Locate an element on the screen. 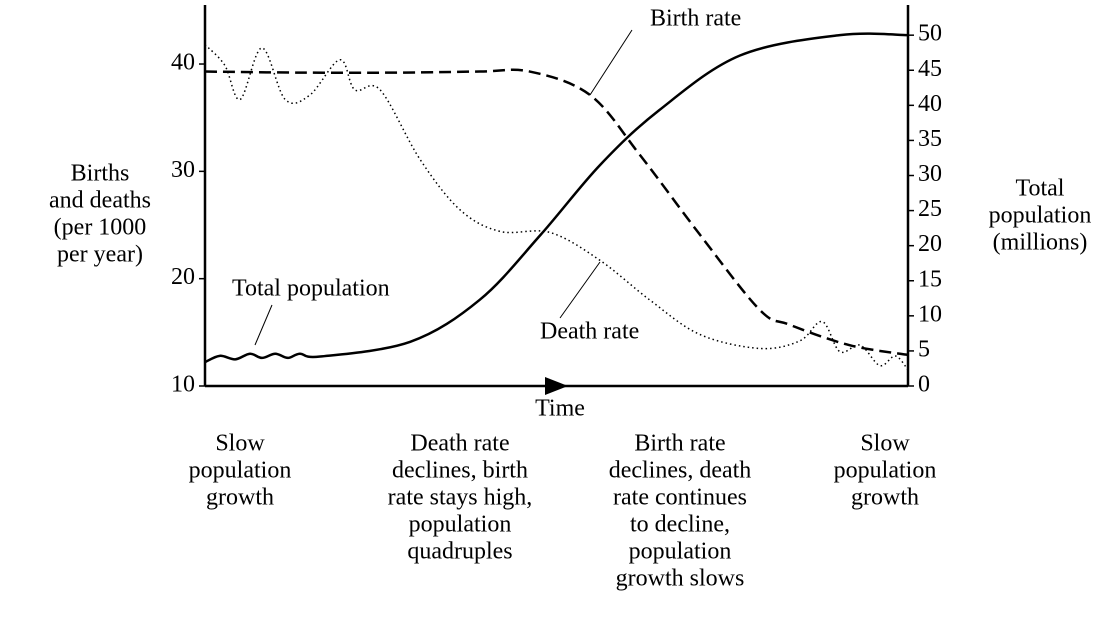 The height and width of the screenshot is (639, 1104). series-label: Death rate is located at coordinates (589, 332).